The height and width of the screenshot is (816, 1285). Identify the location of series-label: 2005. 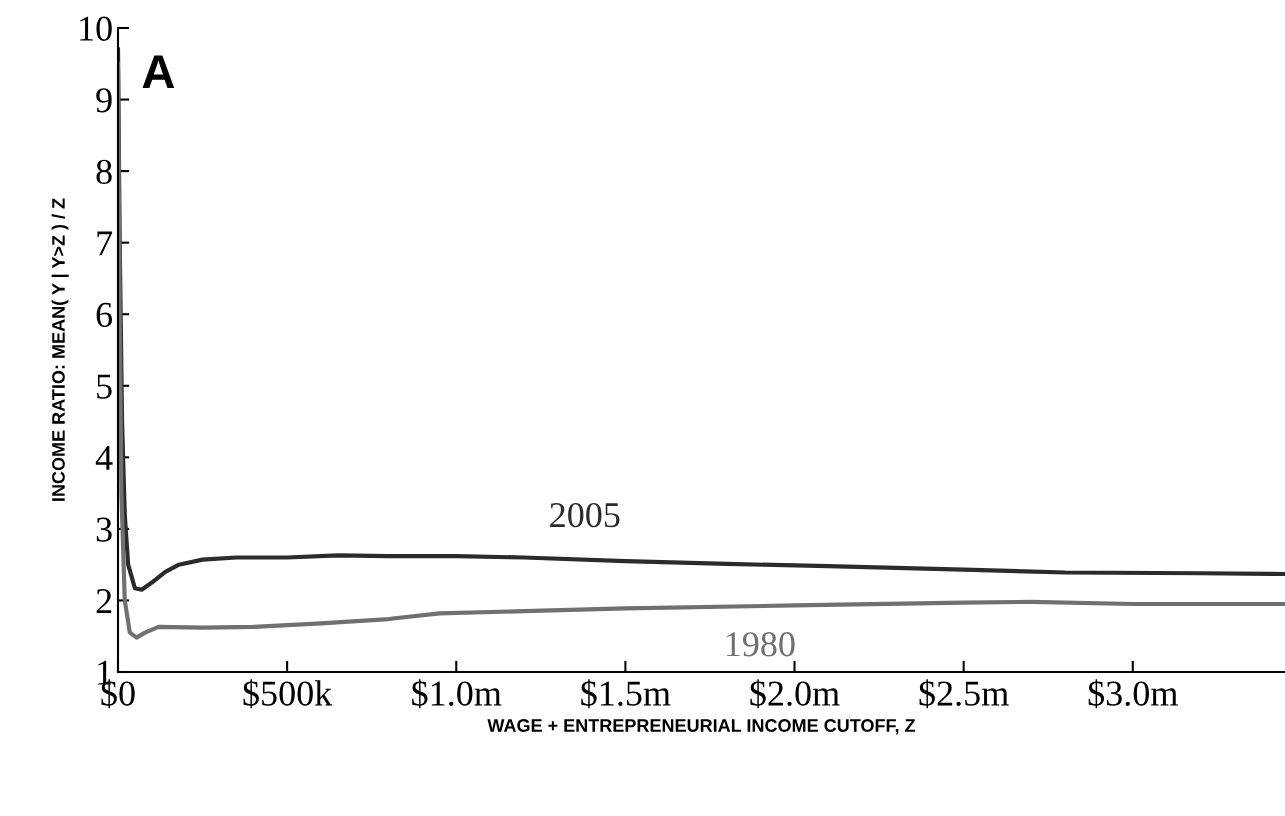
(585, 515).